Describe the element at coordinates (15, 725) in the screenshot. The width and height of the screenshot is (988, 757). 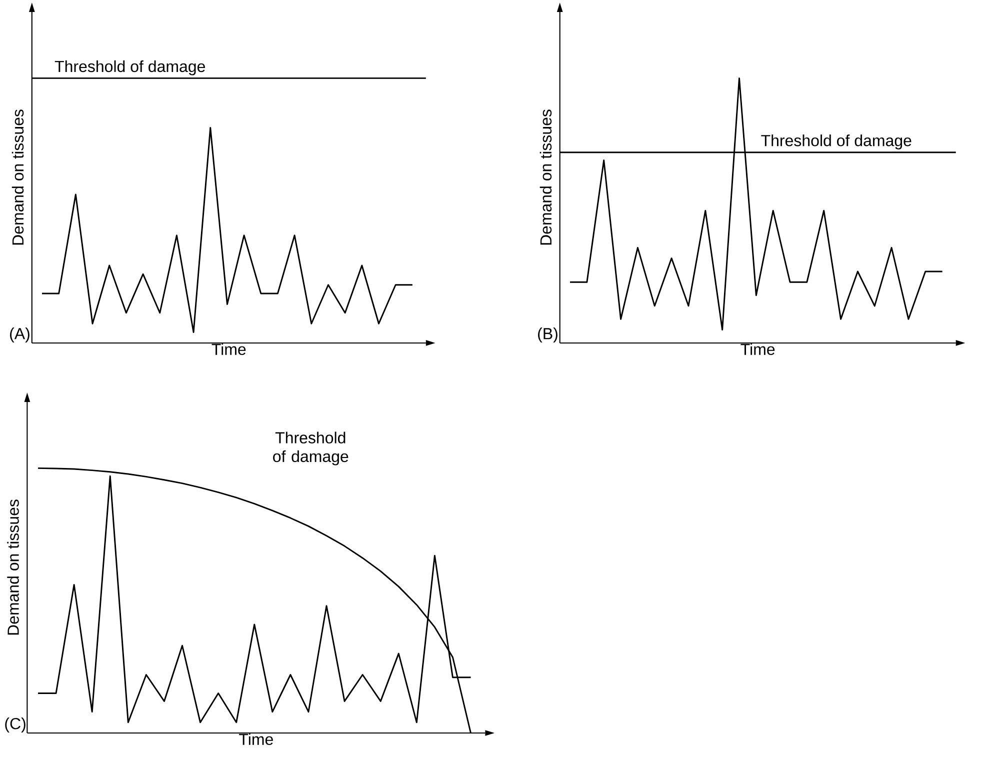
I see `text: (C)` at that location.